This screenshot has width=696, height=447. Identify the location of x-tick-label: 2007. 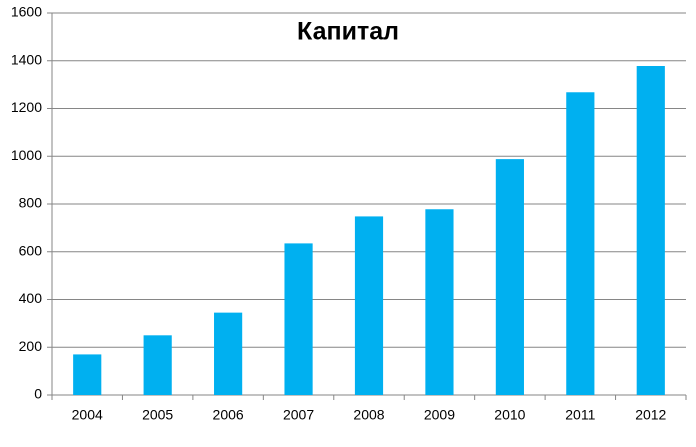
(298, 415).